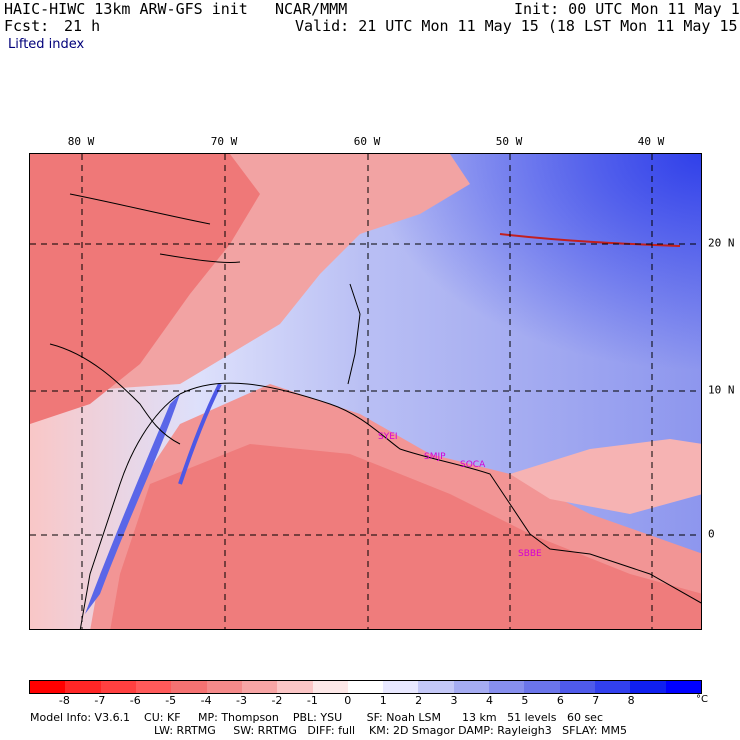 Image resolution: width=740 pixels, height=740 pixels. I want to click on caribbean-unstable-area, so click(145, 289).